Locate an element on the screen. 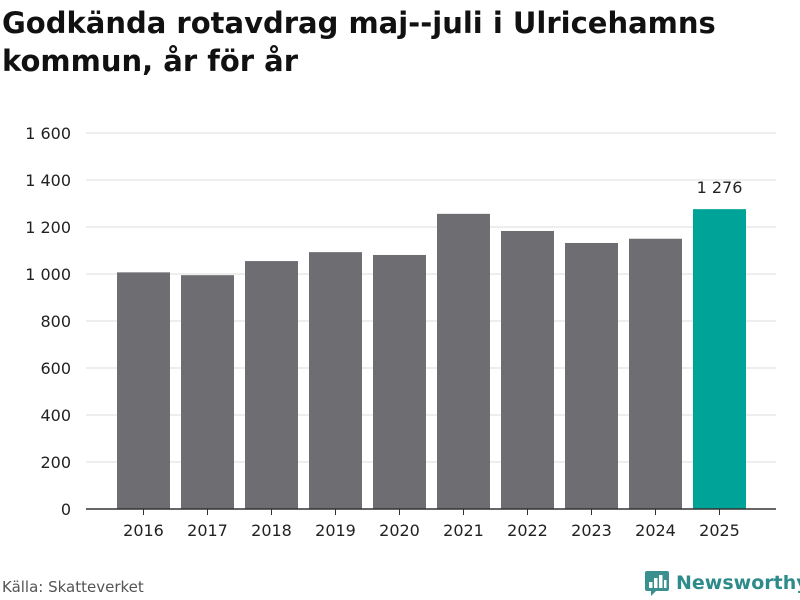 The width and height of the screenshot is (800, 600). y-tick-label: 800 is located at coordinates (55, 321).